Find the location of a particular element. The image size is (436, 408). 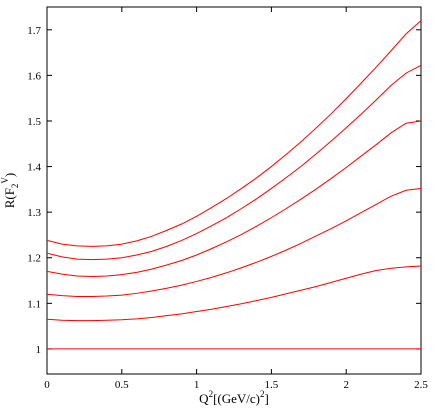

x-tick-label: 2.5 is located at coordinates (421, 385).